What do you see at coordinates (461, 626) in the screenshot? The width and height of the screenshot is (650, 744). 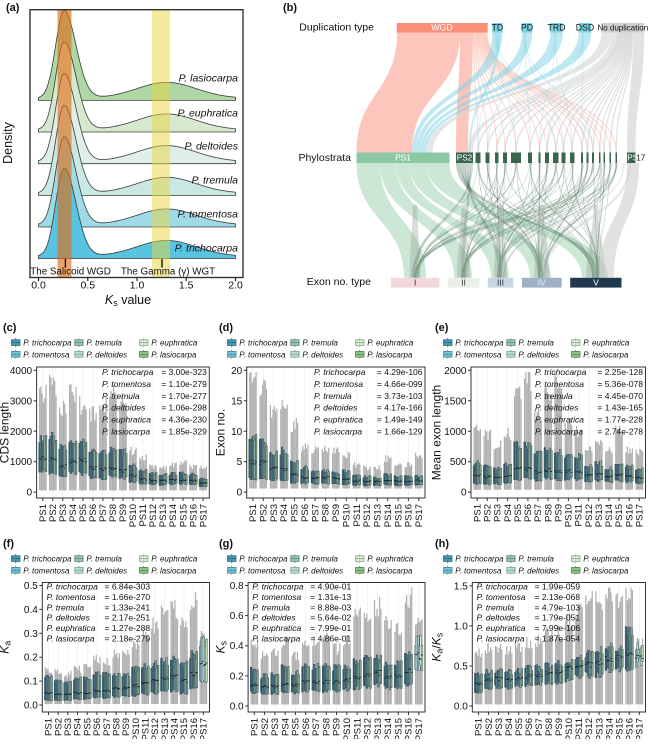 I see `svg-text: 1.0` at bounding box center [461, 626].